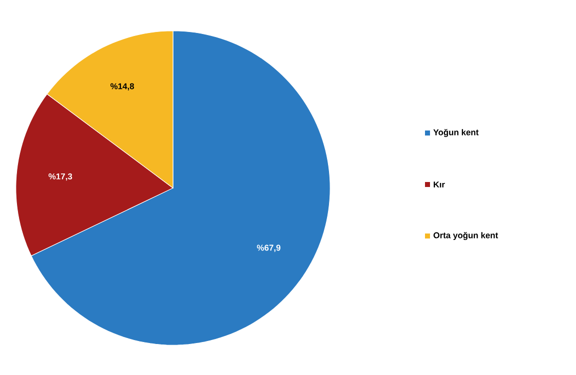  I want to click on legend-label: Orta yoğun kent, so click(466, 236).